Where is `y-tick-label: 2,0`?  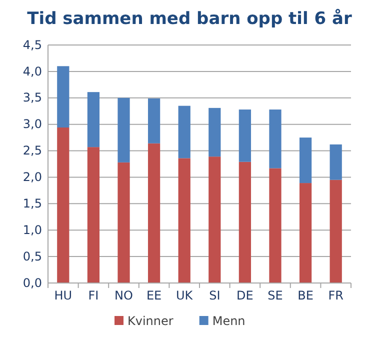
y-tick-label: 2,0 is located at coordinates (32, 177).